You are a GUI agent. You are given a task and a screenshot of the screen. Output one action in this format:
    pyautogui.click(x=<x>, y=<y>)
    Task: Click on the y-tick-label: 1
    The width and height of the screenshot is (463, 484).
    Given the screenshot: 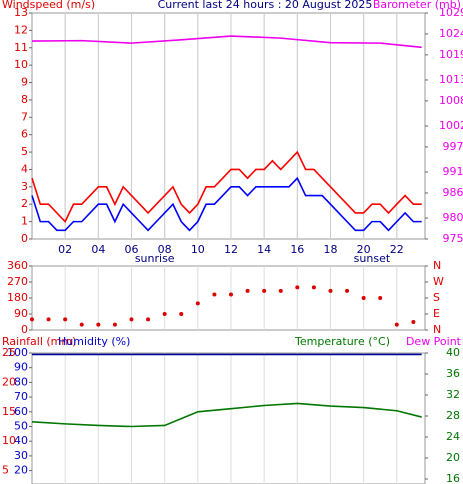 What is the action you would take?
    pyautogui.click(x=24, y=221)
    